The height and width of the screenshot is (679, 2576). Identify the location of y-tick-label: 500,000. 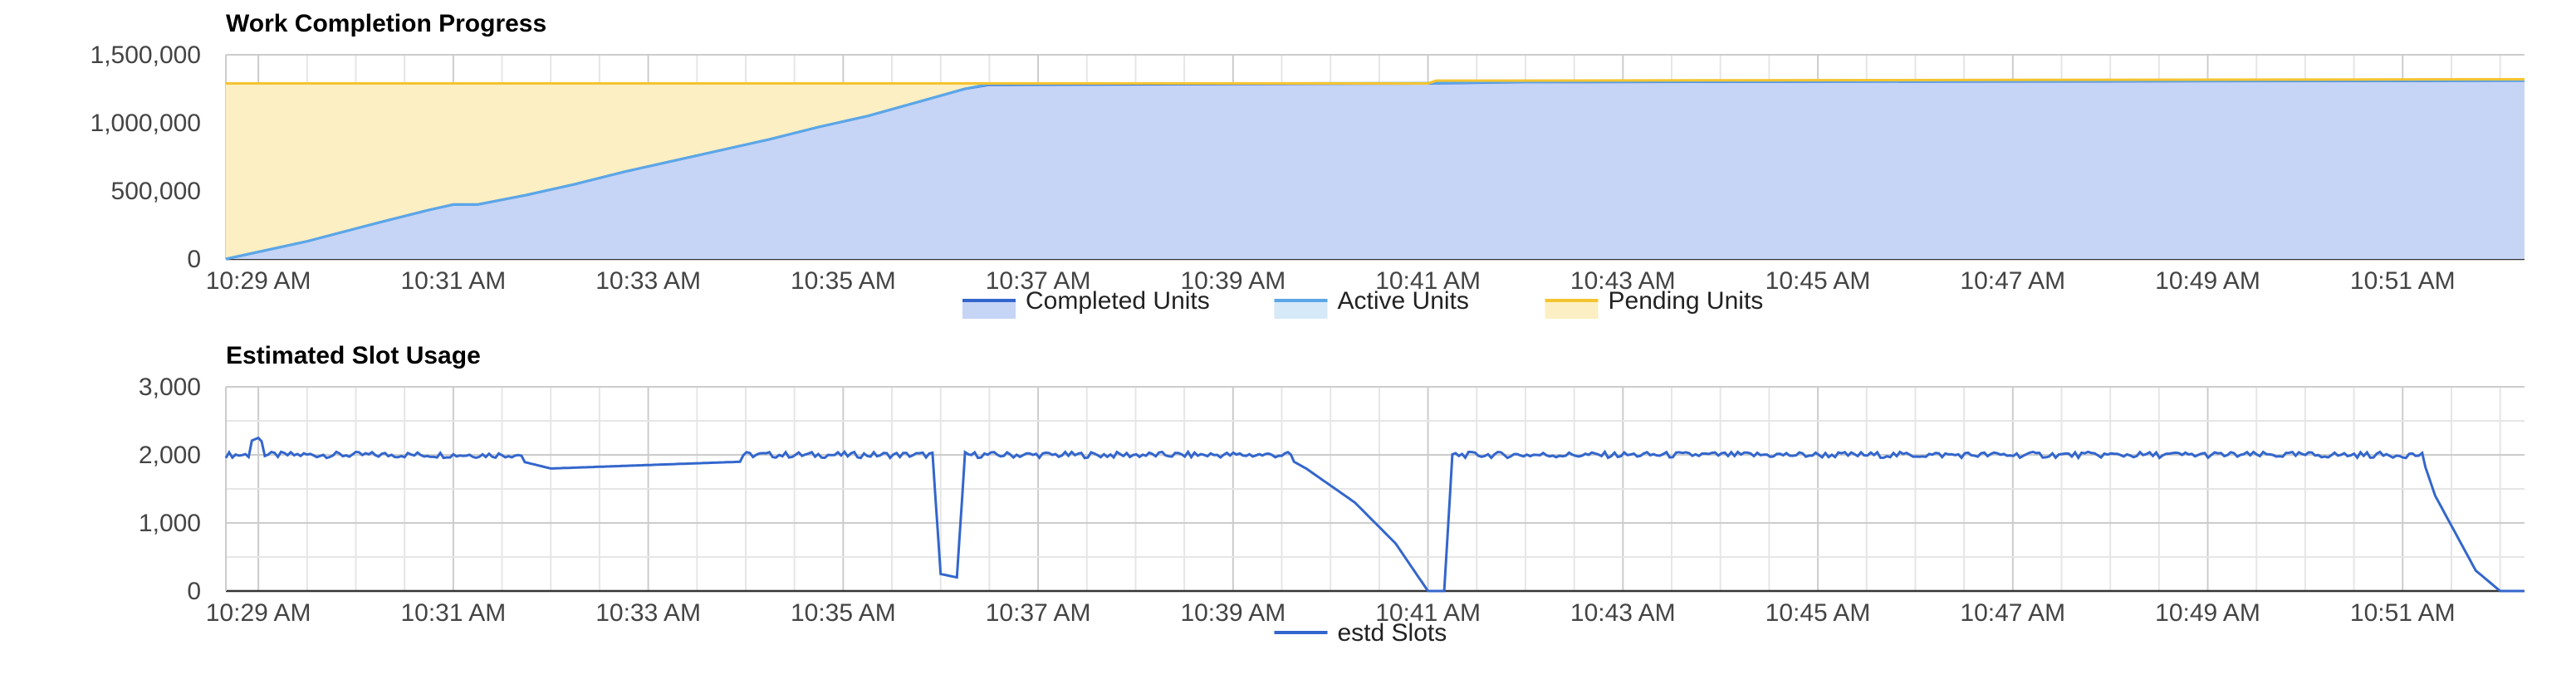
(156, 191).